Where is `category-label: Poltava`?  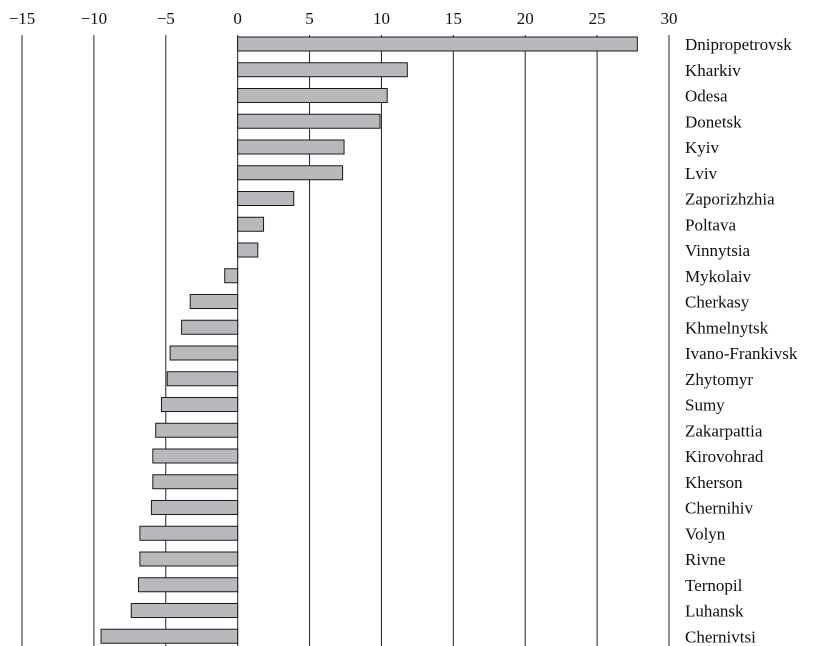 category-label: Poltava is located at coordinates (710, 224).